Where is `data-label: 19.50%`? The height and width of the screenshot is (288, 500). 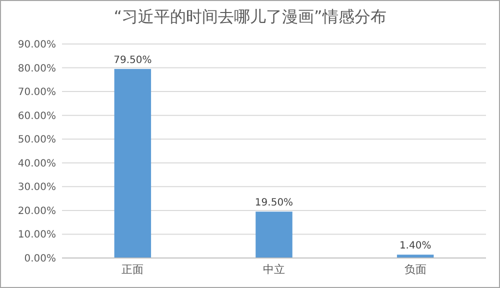
data-label: 19.50% is located at coordinates (274, 203).